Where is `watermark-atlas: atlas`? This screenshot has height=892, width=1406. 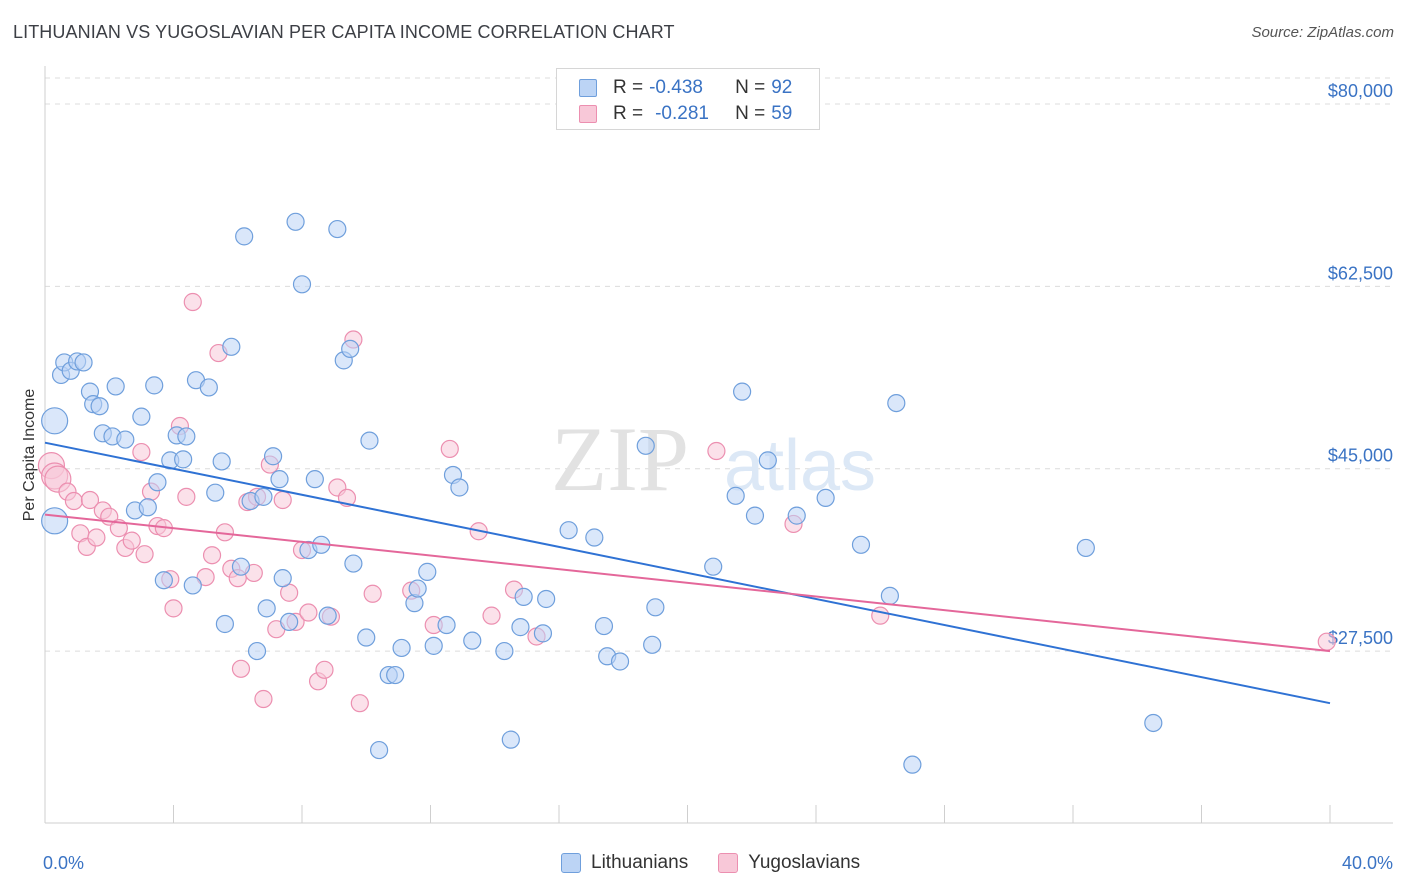
watermark-atlas: atlas is located at coordinates (800, 466).